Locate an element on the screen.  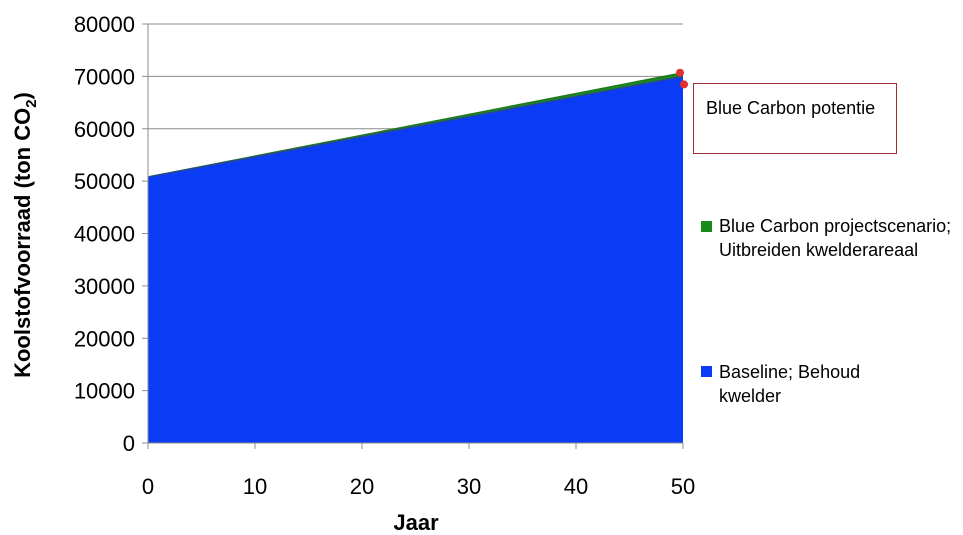
y-tick-label-50000: 50000 is located at coordinates (104, 181).